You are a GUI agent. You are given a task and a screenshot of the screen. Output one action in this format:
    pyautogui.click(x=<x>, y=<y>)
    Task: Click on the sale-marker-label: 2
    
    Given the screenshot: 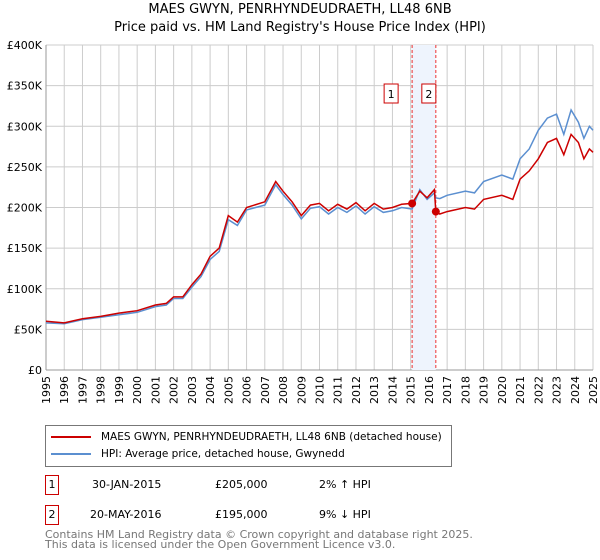 What is the action you would take?
    pyautogui.click(x=428, y=94)
    